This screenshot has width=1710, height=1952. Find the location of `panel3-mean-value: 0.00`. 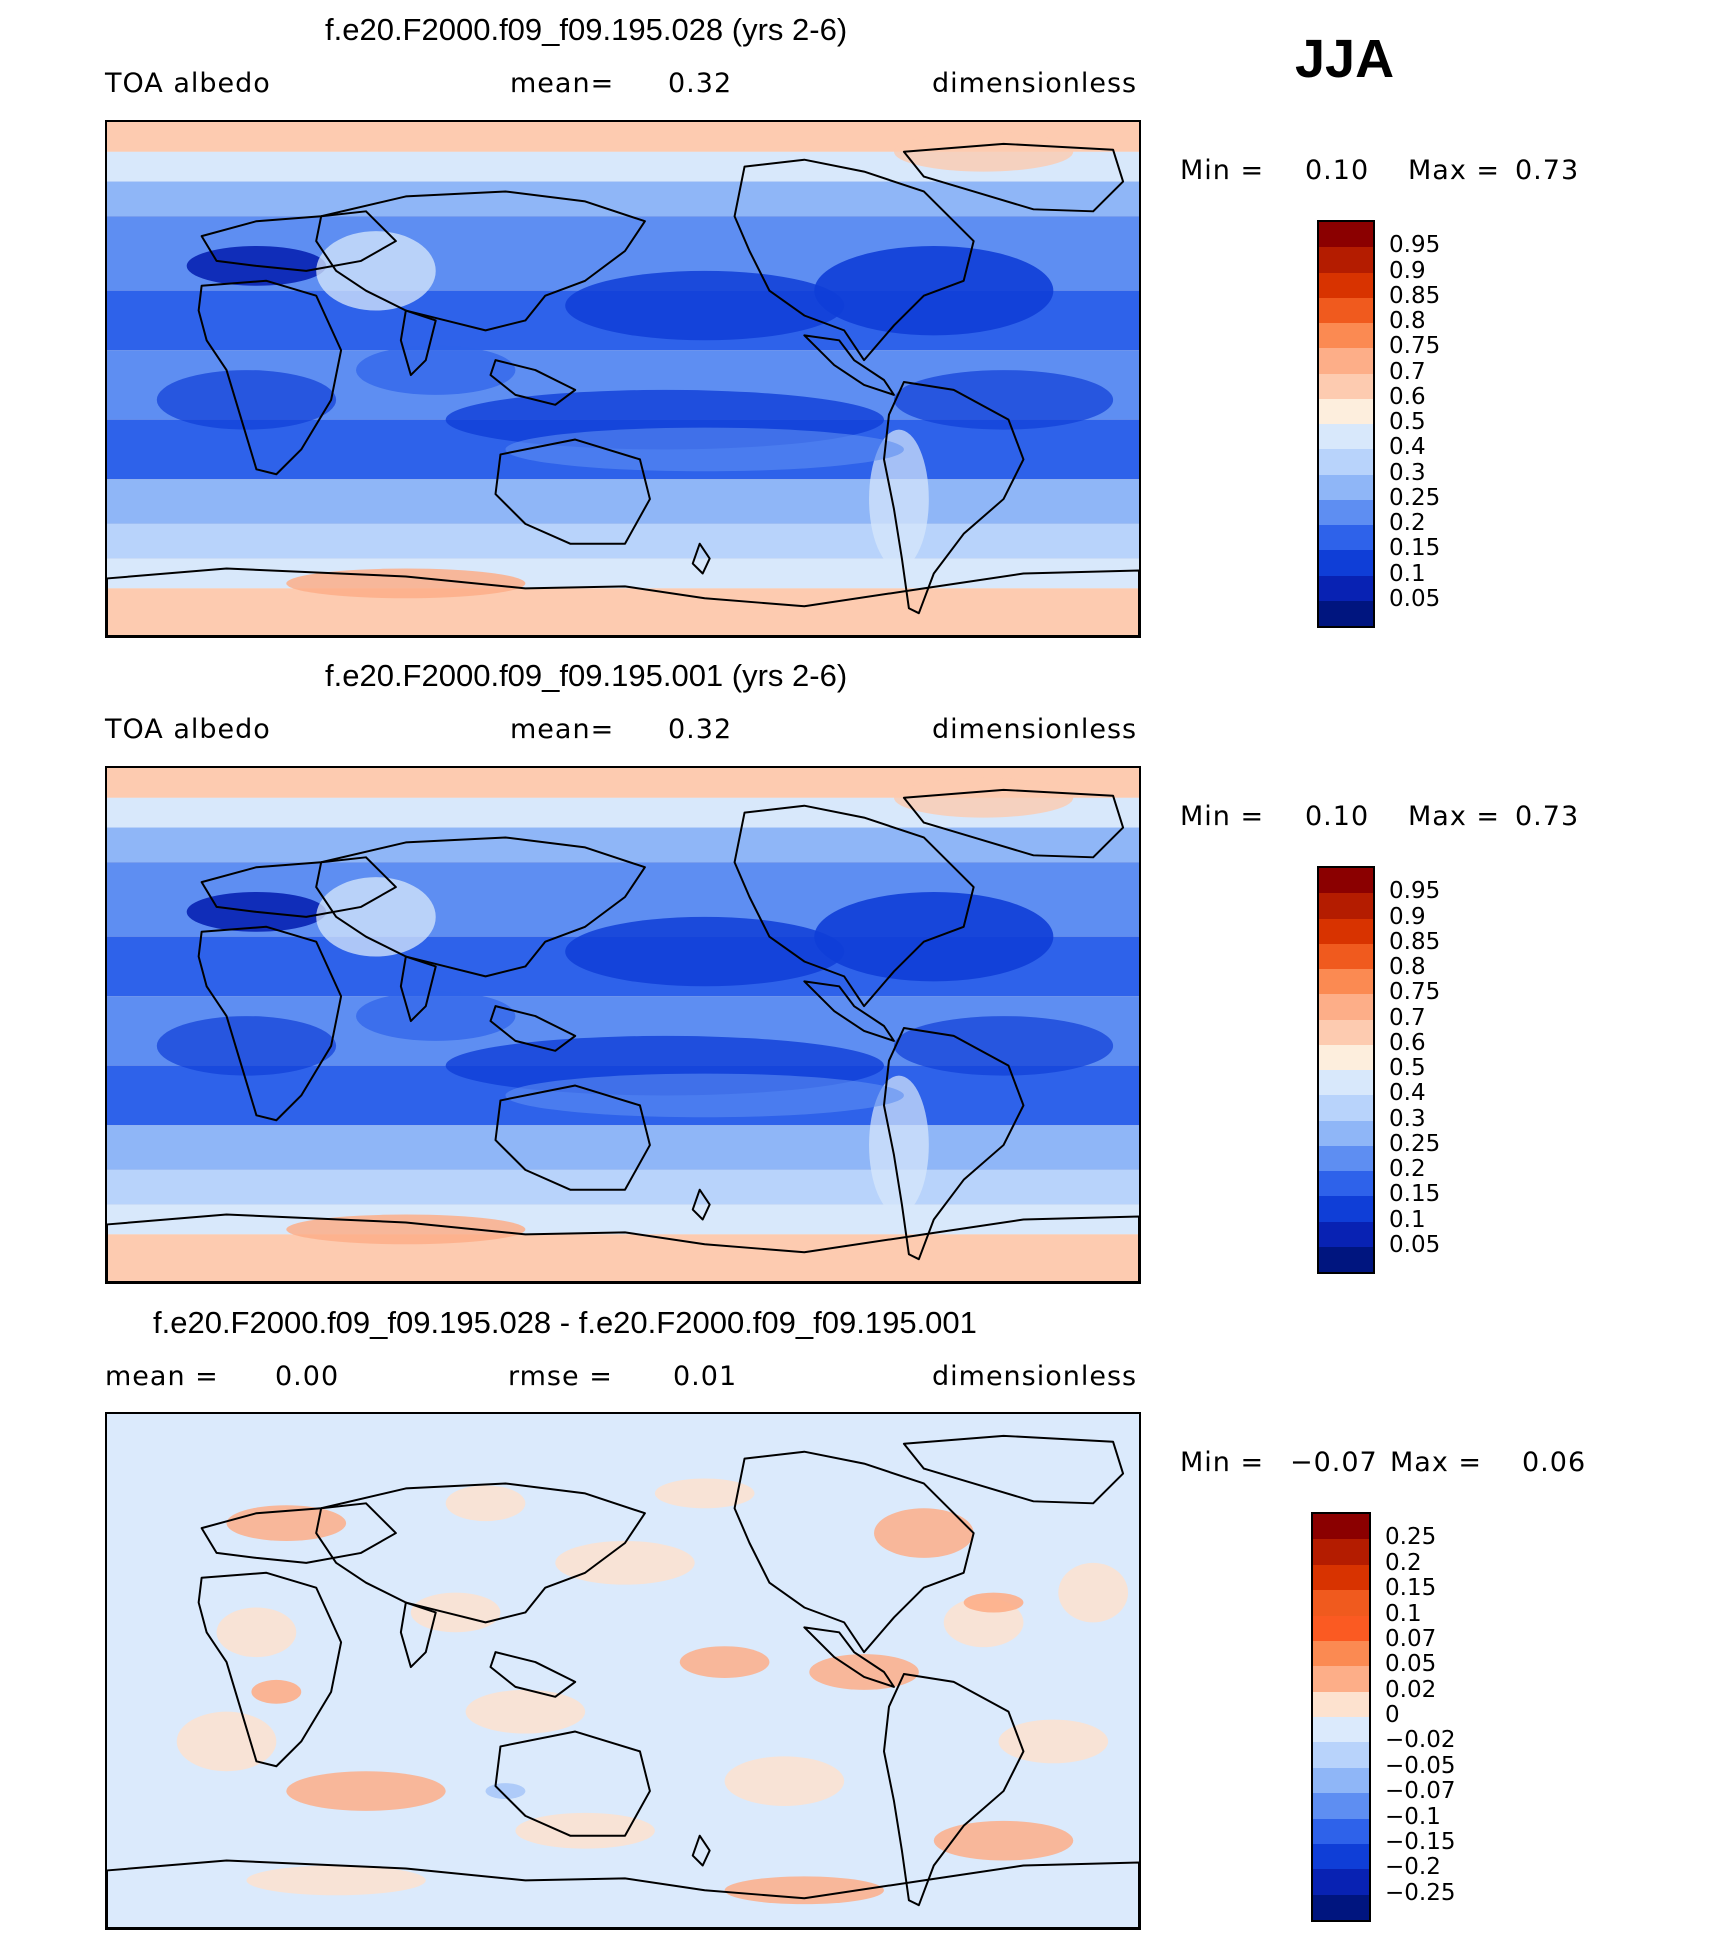

panel3-mean-value: 0.00 is located at coordinates (307, 1376).